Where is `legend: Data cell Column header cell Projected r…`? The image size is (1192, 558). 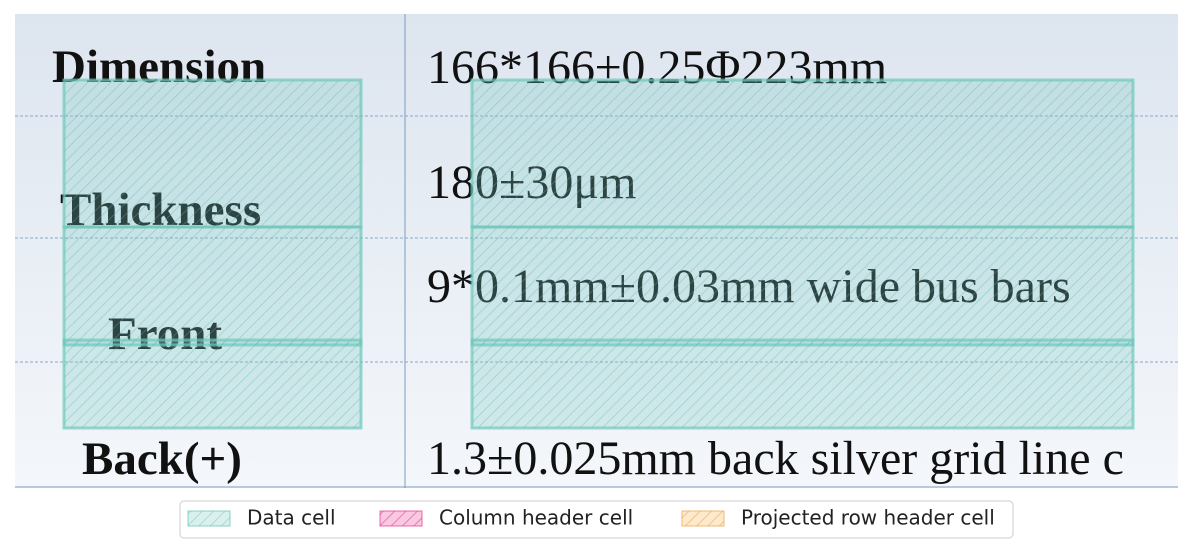
legend: Data cell Column header cell Projected r… is located at coordinates (596, 519).